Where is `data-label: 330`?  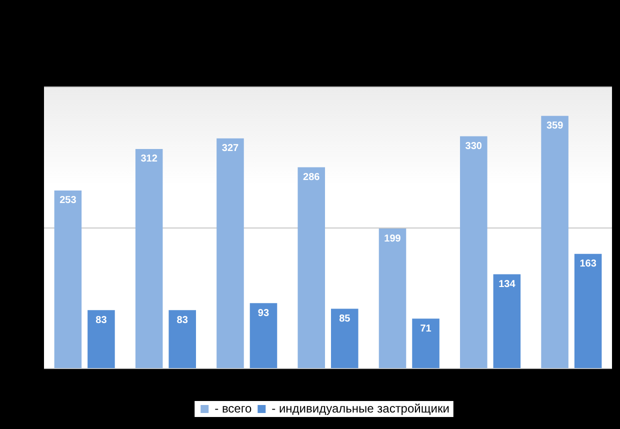
data-label: 330 is located at coordinates (473, 146).